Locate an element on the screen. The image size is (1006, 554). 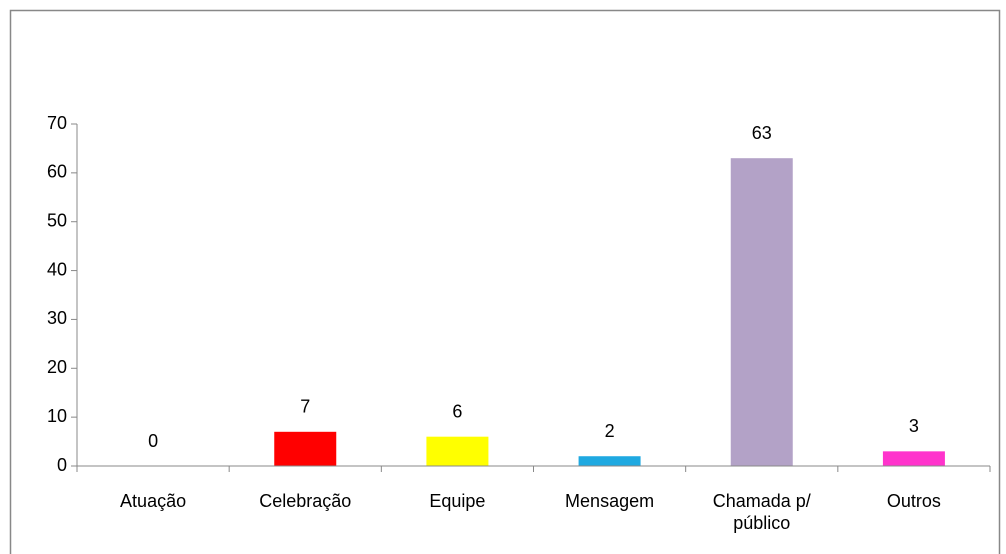
x-tick-label: Outros is located at coordinates (913, 501).